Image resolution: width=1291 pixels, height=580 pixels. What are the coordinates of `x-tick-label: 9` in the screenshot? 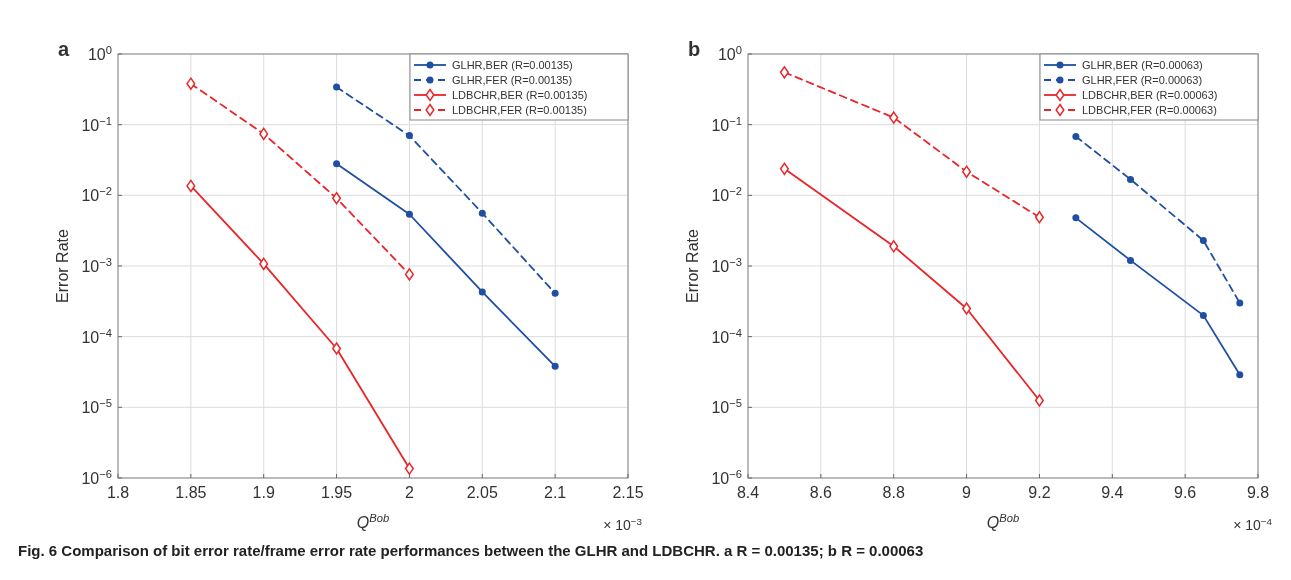 It's located at (967, 492).